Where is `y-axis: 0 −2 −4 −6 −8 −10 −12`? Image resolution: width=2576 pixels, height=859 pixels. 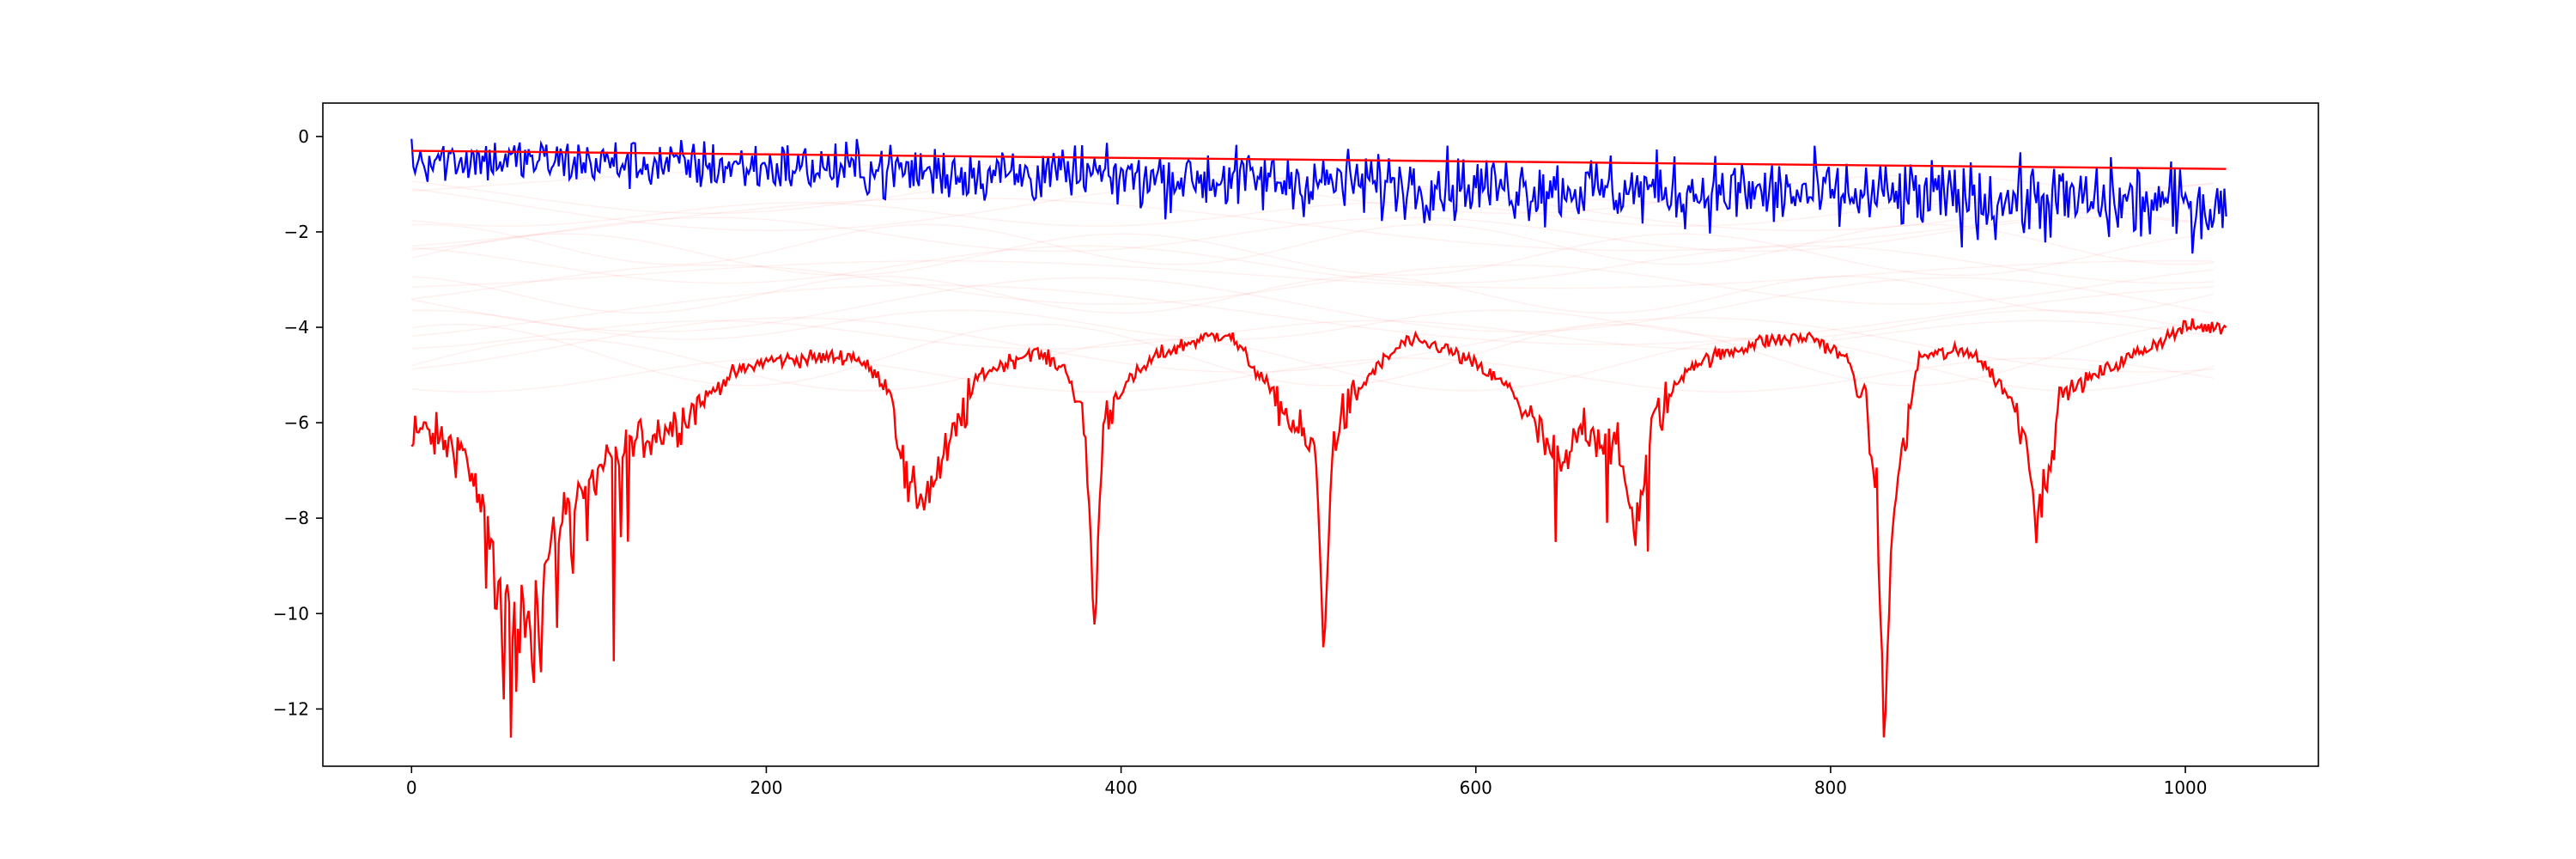 y-axis: 0 −2 −4 −6 −8 −10 −12 is located at coordinates (298, 422).